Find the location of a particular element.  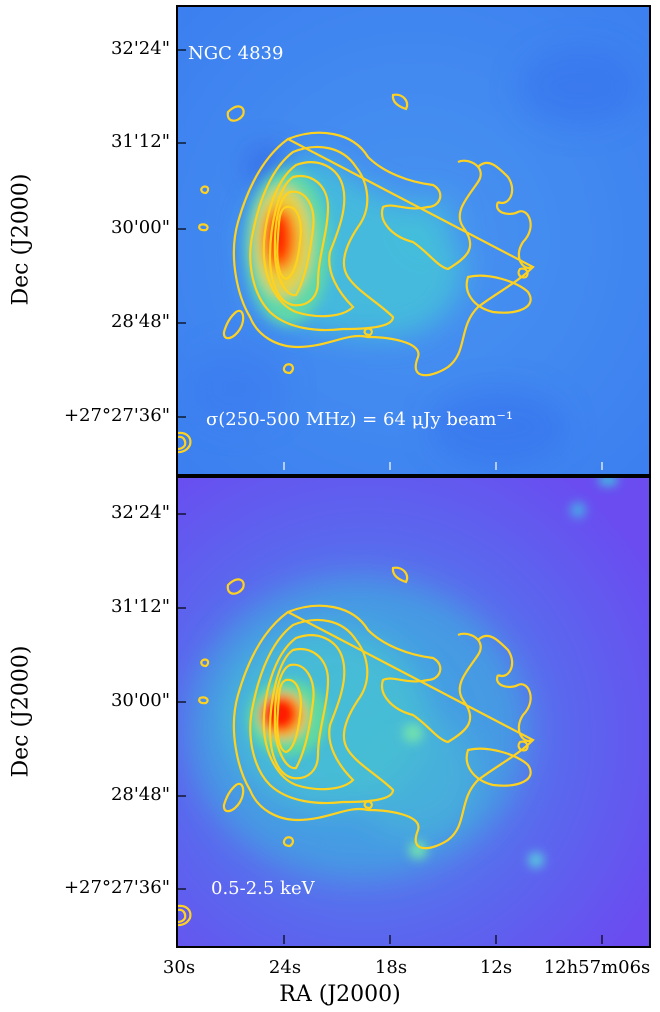

ytick-bottom-3: 30'00" is located at coordinates (140, 700).